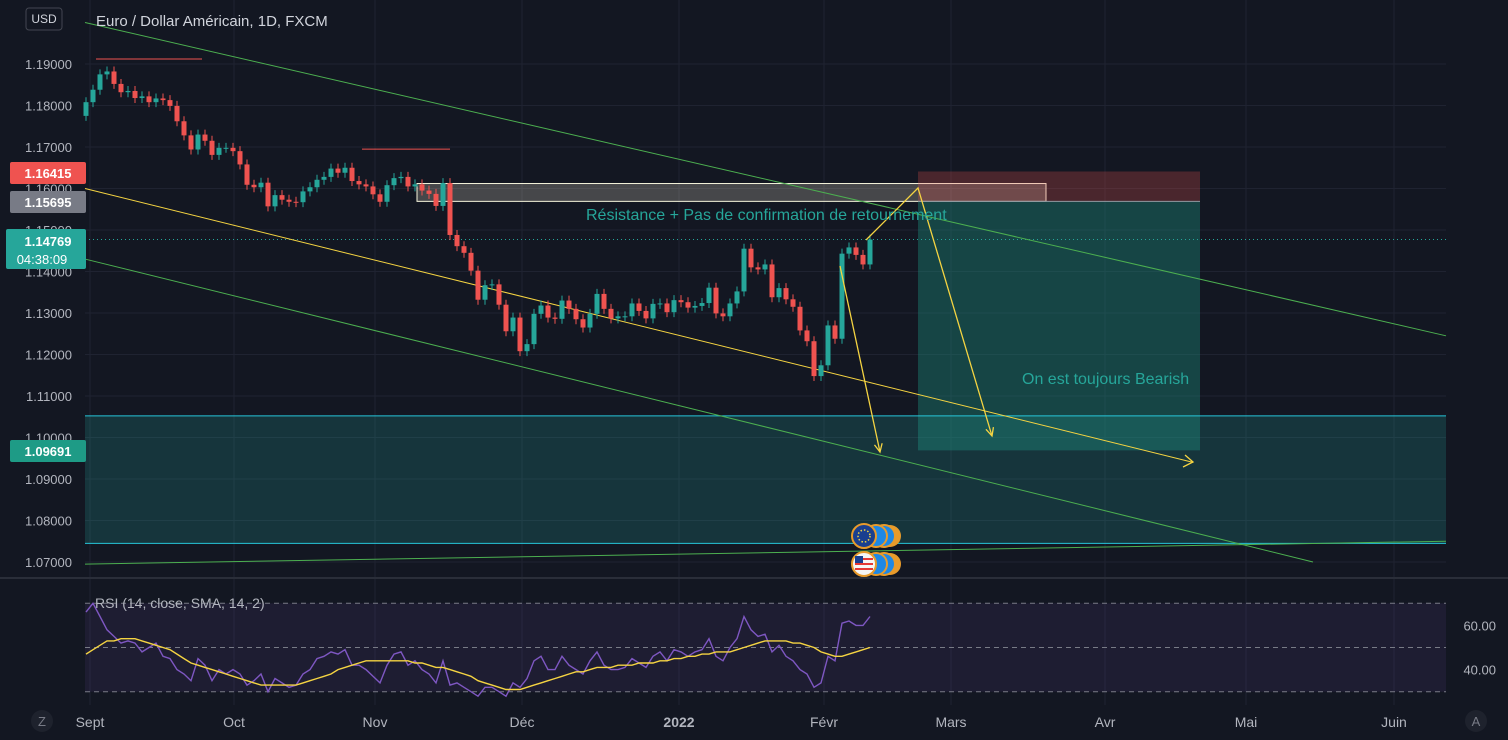 The height and width of the screenshot is (740, 1508). I want to click on currency-button: USD, so click(44, 19).